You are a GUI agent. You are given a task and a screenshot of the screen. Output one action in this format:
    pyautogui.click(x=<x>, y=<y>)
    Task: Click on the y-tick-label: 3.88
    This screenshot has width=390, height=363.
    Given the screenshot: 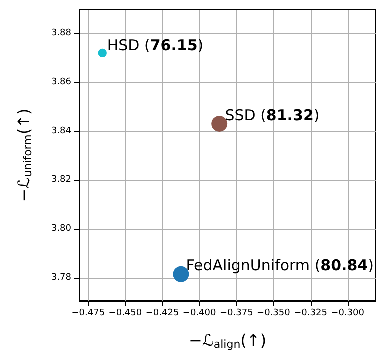 What is the action you would take?
    pyautogui.click(x=61, y=33)
    